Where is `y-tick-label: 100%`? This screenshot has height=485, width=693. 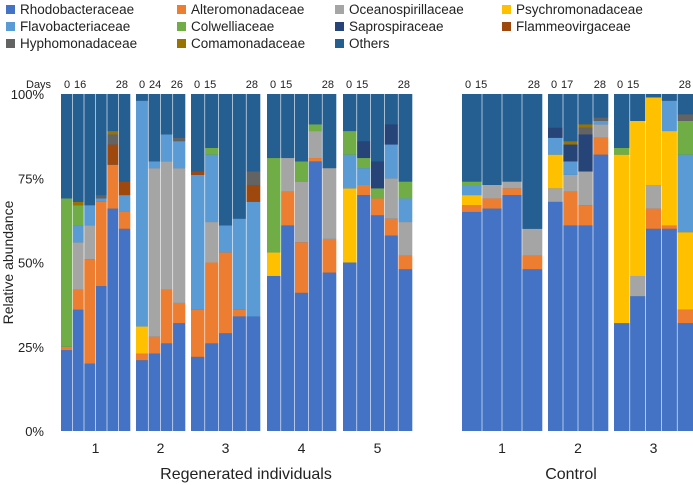
y-tick-label: 100% is located at coordinates (28, 94).